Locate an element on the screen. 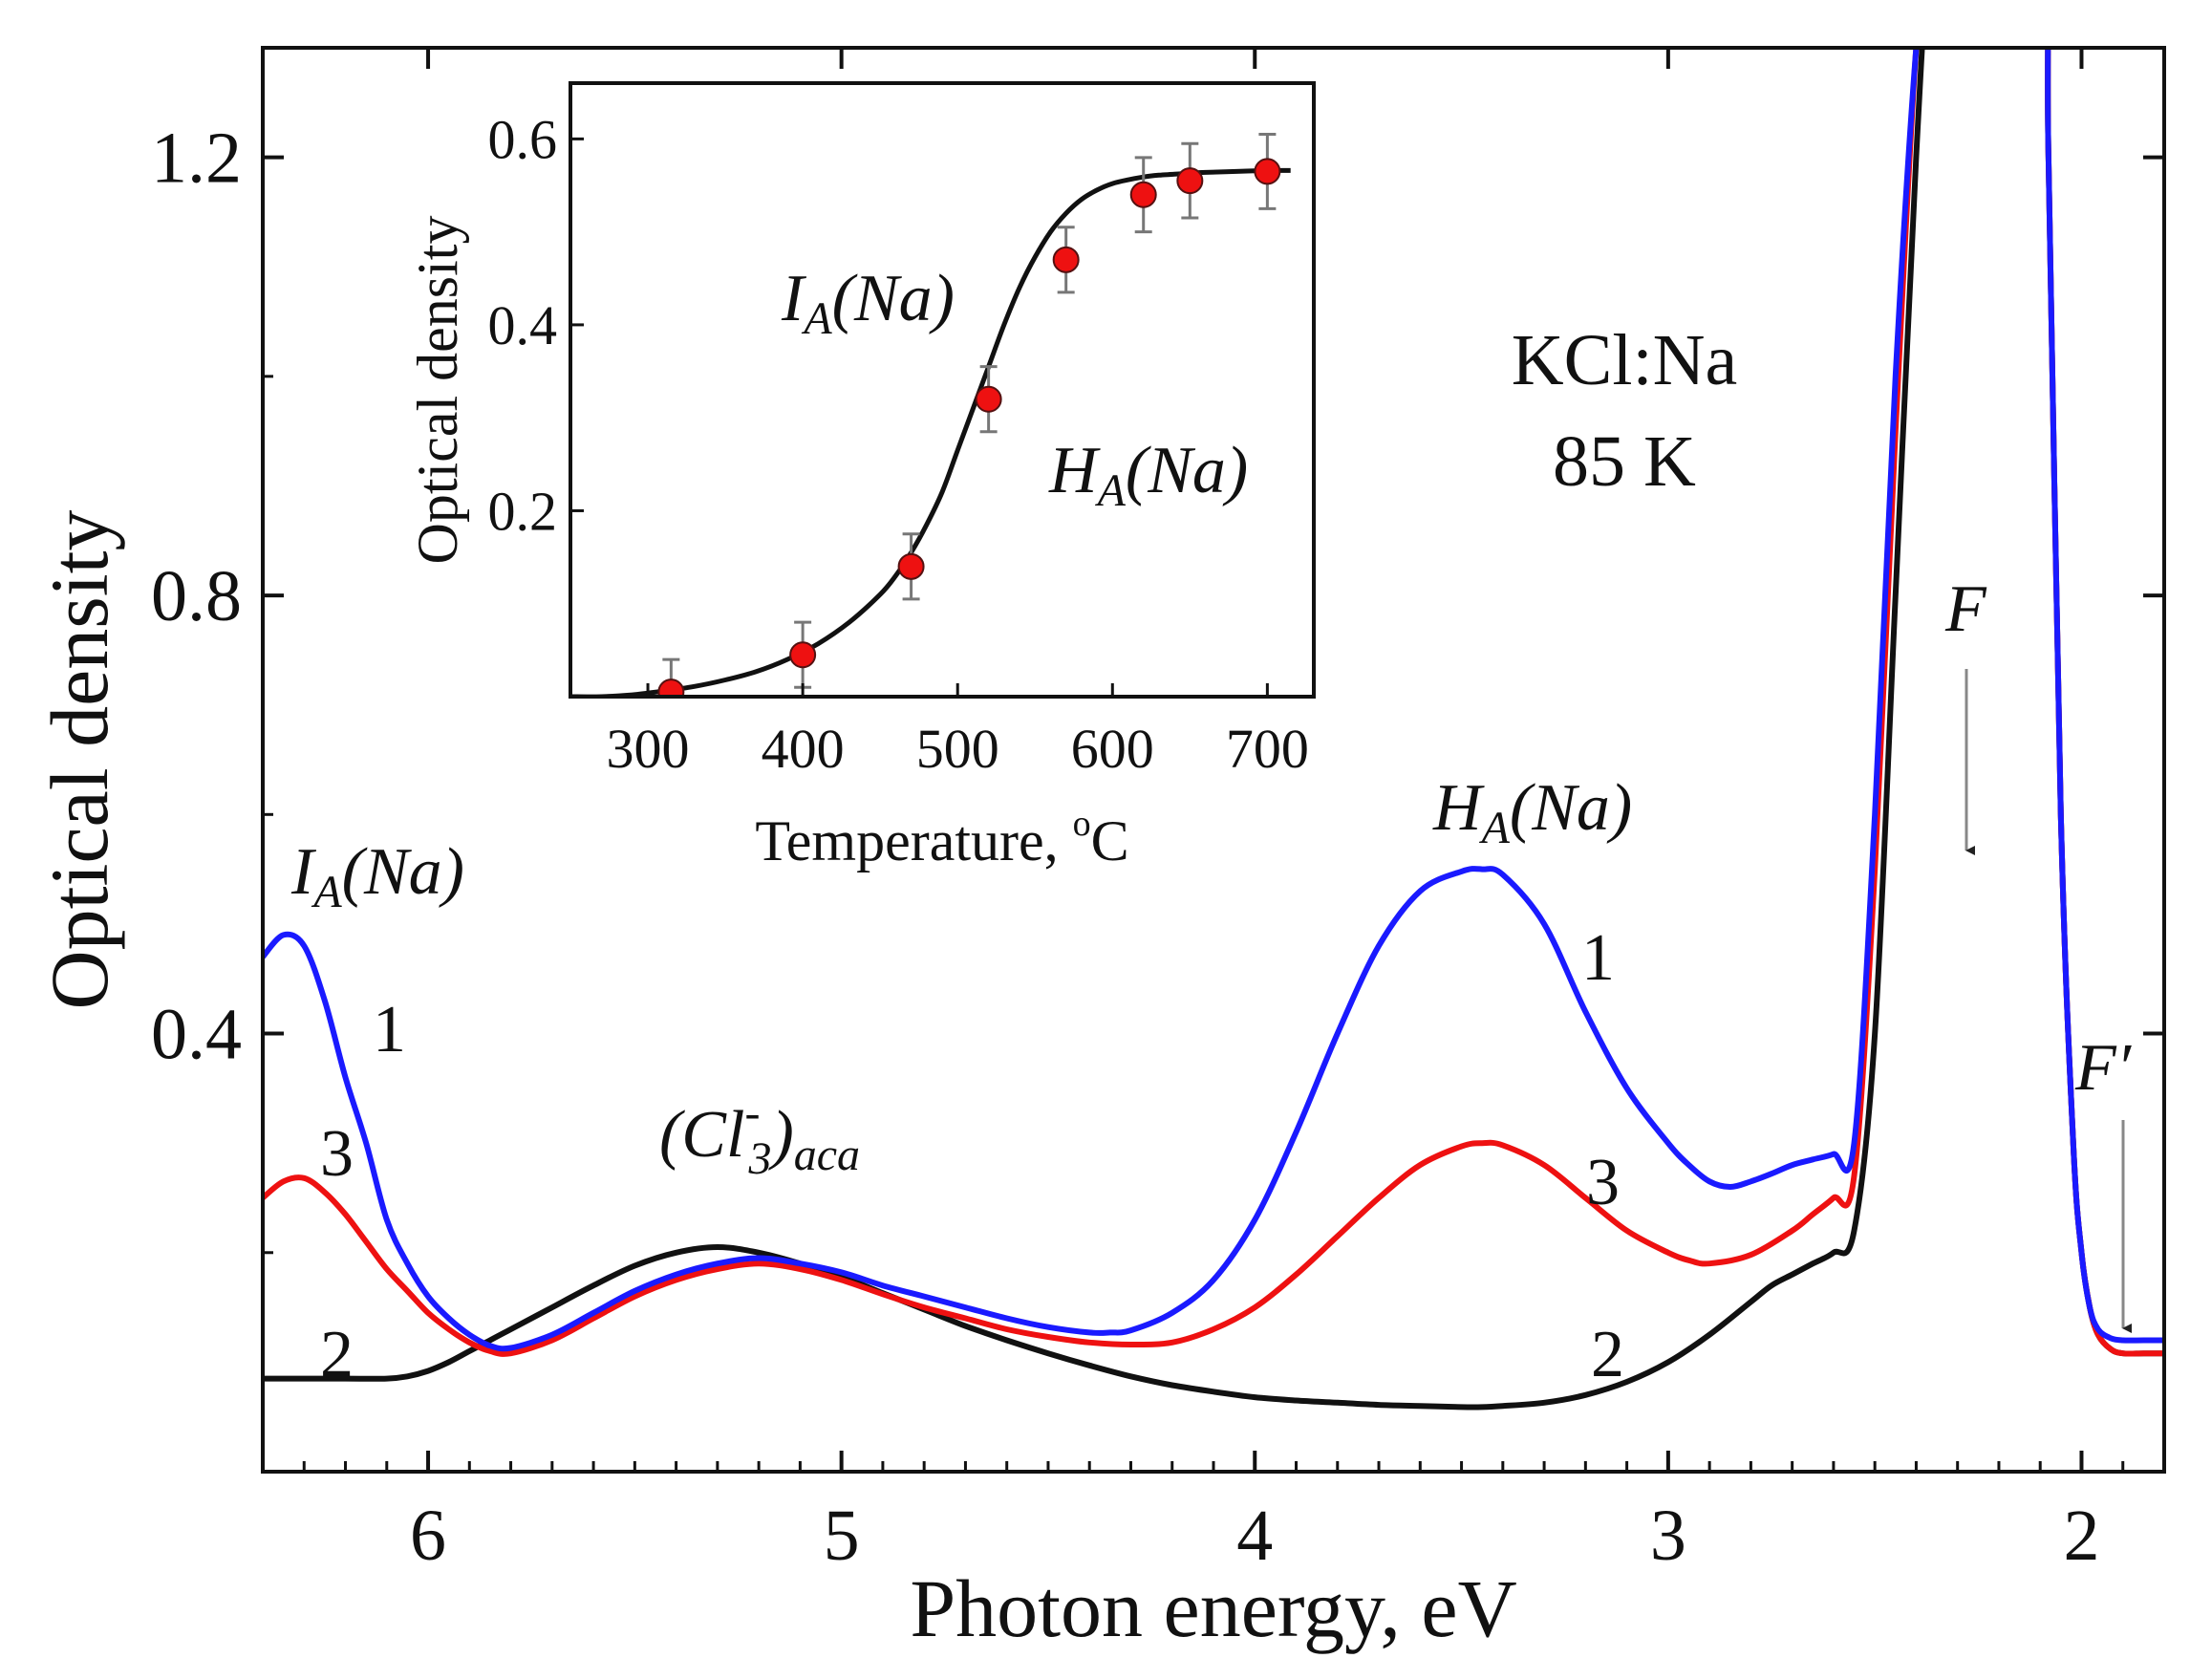 This screenshot has height=1680, width=2190. curve-label-2-right: 2 is located at coordinates (1607, 1354).